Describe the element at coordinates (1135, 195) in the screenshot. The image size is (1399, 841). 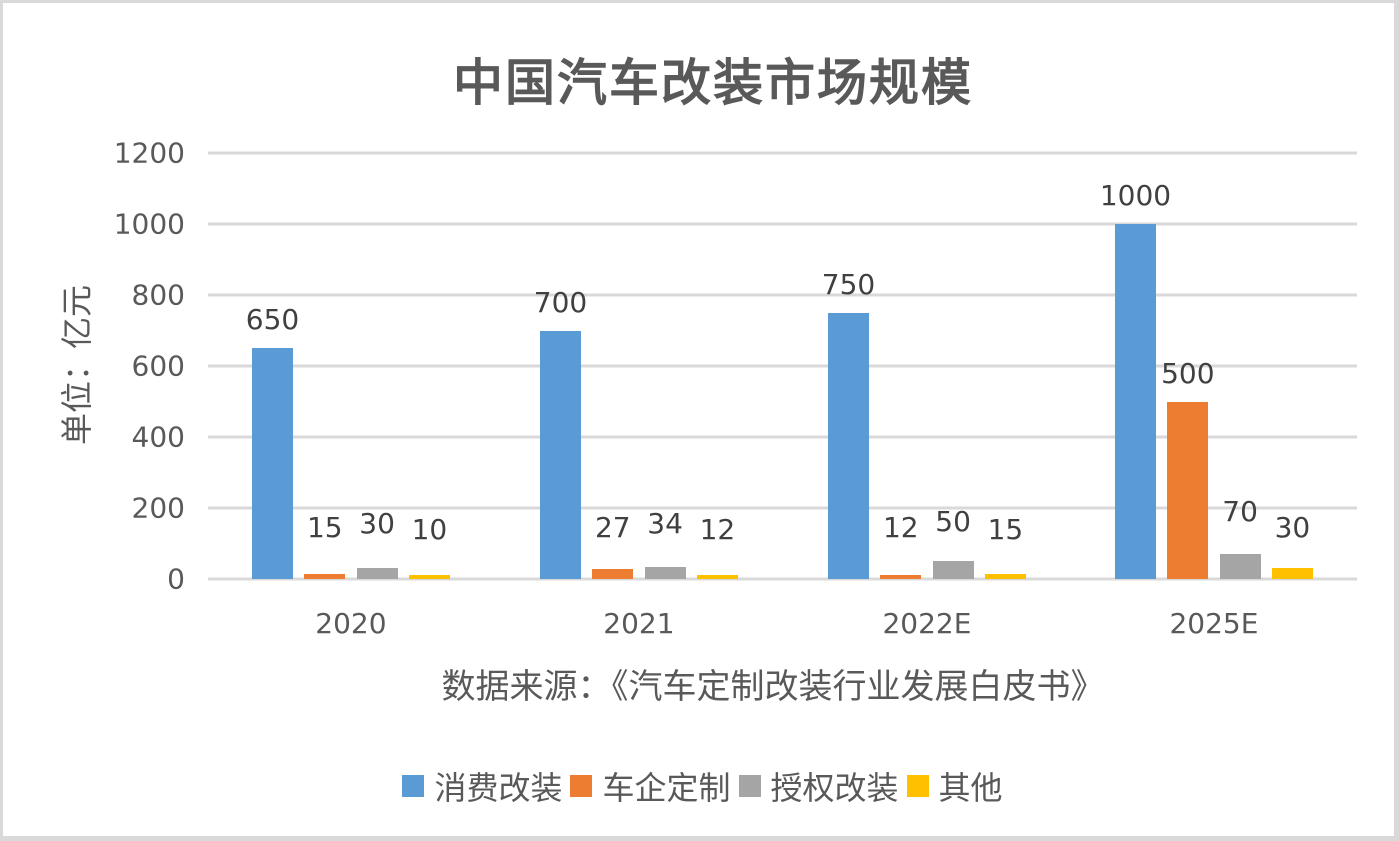
I see `bar-data-label: 1000` at that location.